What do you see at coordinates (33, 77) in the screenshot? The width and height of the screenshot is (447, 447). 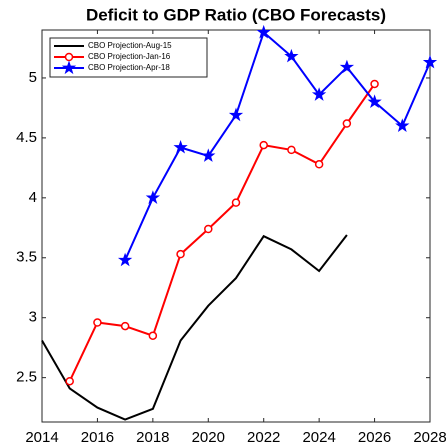 I see `y-tick-label: 5` at bounding box center [33, 77].